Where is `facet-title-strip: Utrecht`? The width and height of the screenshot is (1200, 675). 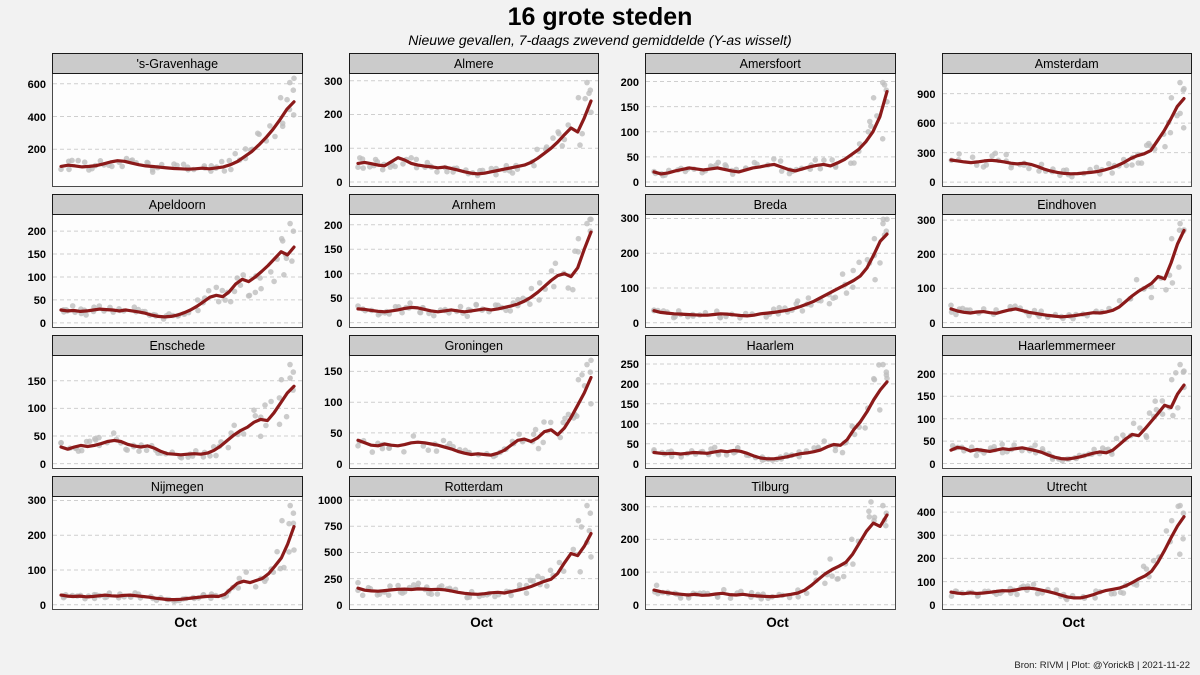
facet-title-strip: Utrecht is located at coordinates (1066, 486).